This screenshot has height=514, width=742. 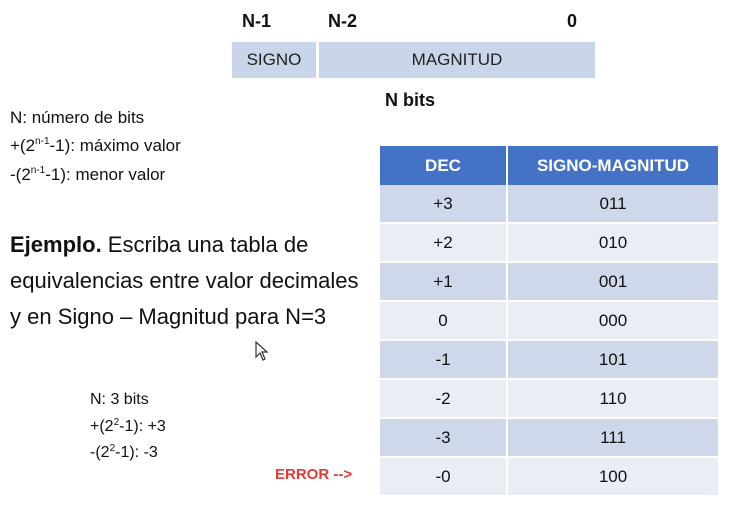 What do you see at coordinates (95, 145) in the screenshot?
I see `info-line-max: +(2n-1-1): máximo valor` at bounding box center [95, 145].